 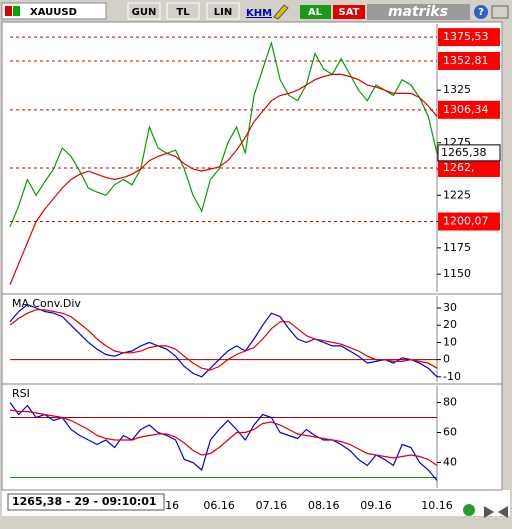 What do you see at coordinates (466, 109) in the screenshot?
I see `level-label: 1306,34` at bounding box center [466, 109].